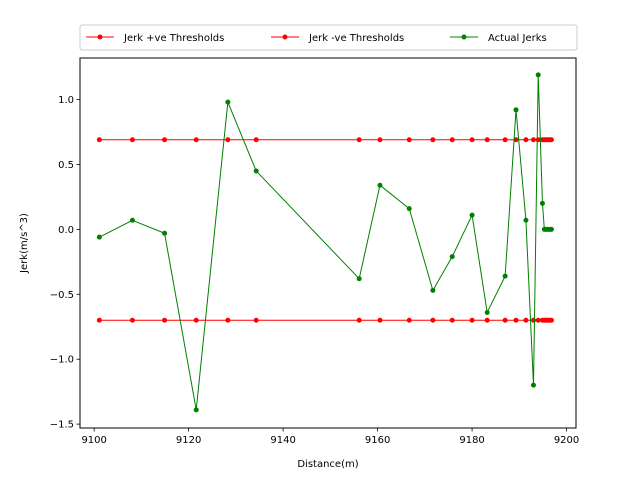  Describe the element at coordinates (93, 440) in the screenshot. I see `x-tick-label: 9100` at that location.